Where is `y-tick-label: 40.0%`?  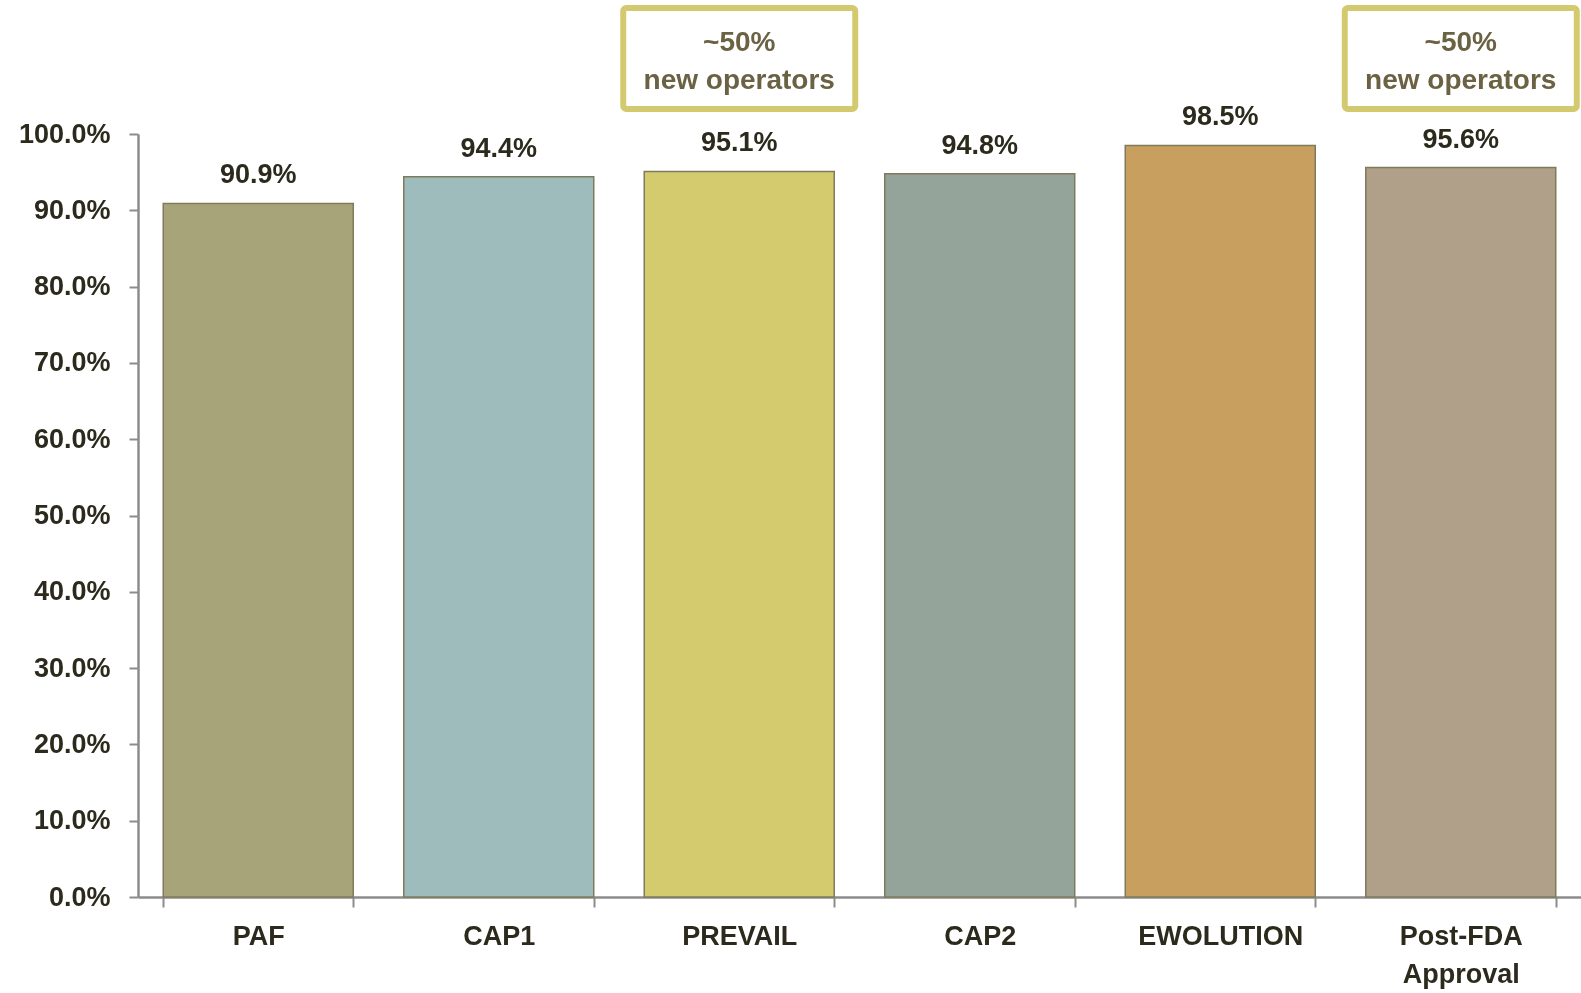 y-tick-label: 40.0% is located at coordinates (72, 591).